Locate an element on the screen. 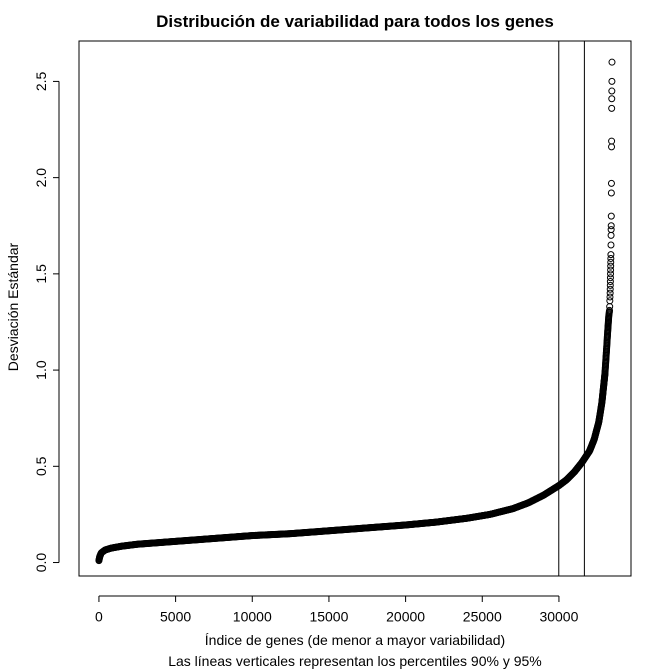 This screenshot has width=672, height=672. y-tick-label: 1.0 is located at coordinates (41, 370).